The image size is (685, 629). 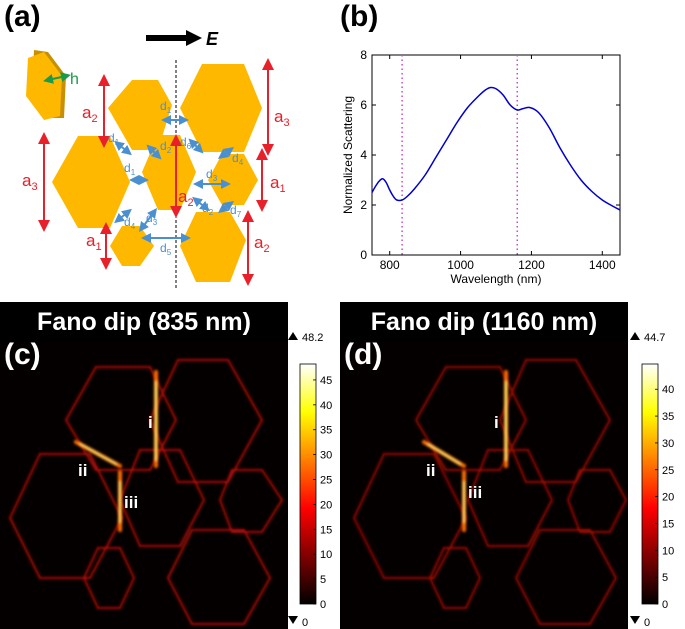 What do you see at coordinates (186, 143) in the screenshot?
I see `gap-label-d6: d6` at bounding box center [186, 143].